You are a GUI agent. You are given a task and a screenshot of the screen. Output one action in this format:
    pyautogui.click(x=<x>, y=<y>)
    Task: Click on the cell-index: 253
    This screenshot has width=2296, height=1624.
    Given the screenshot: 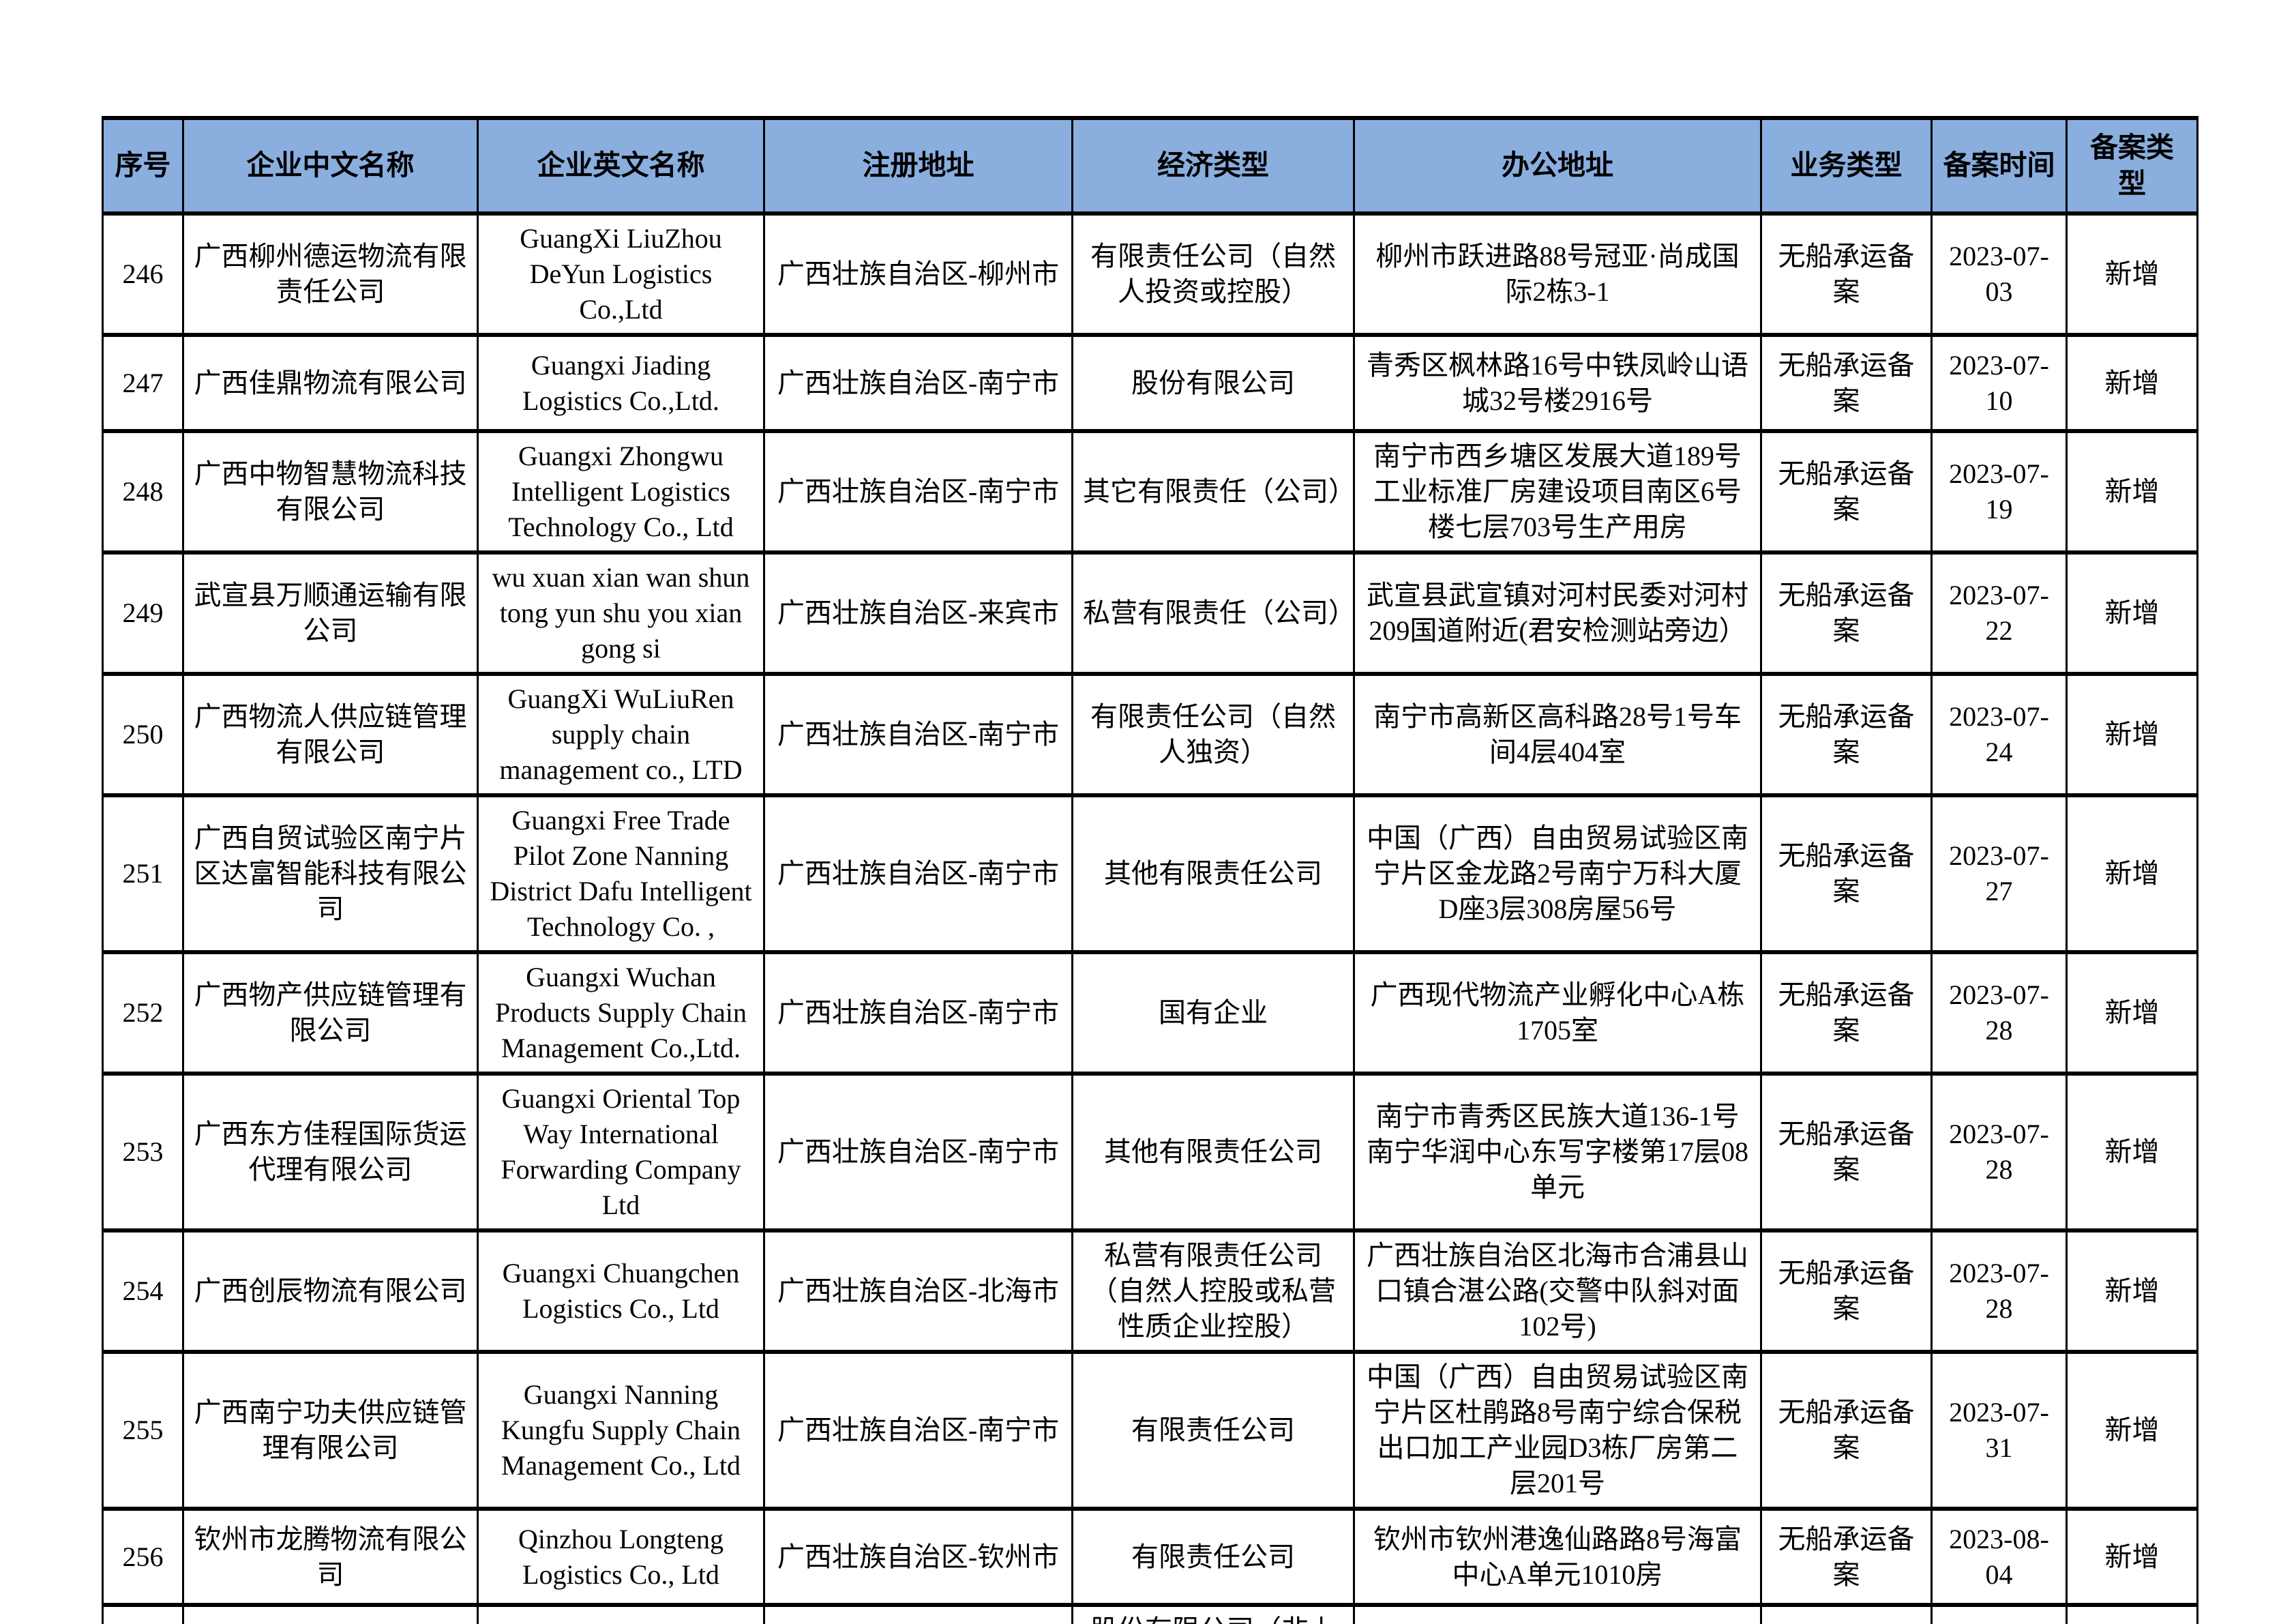 What is the action you would take?
    pyautogui.click(x=143, y=1152)
    